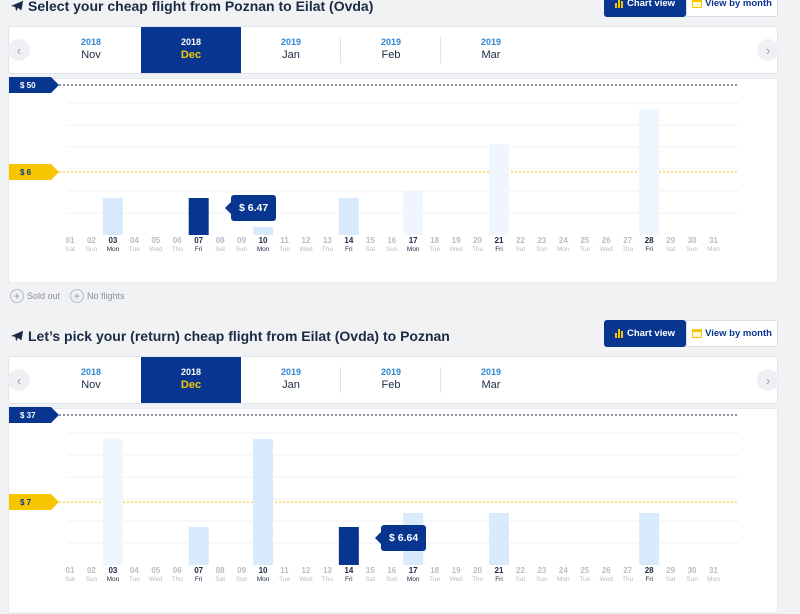  I want to click on day-number: 14, so click(349, 570).